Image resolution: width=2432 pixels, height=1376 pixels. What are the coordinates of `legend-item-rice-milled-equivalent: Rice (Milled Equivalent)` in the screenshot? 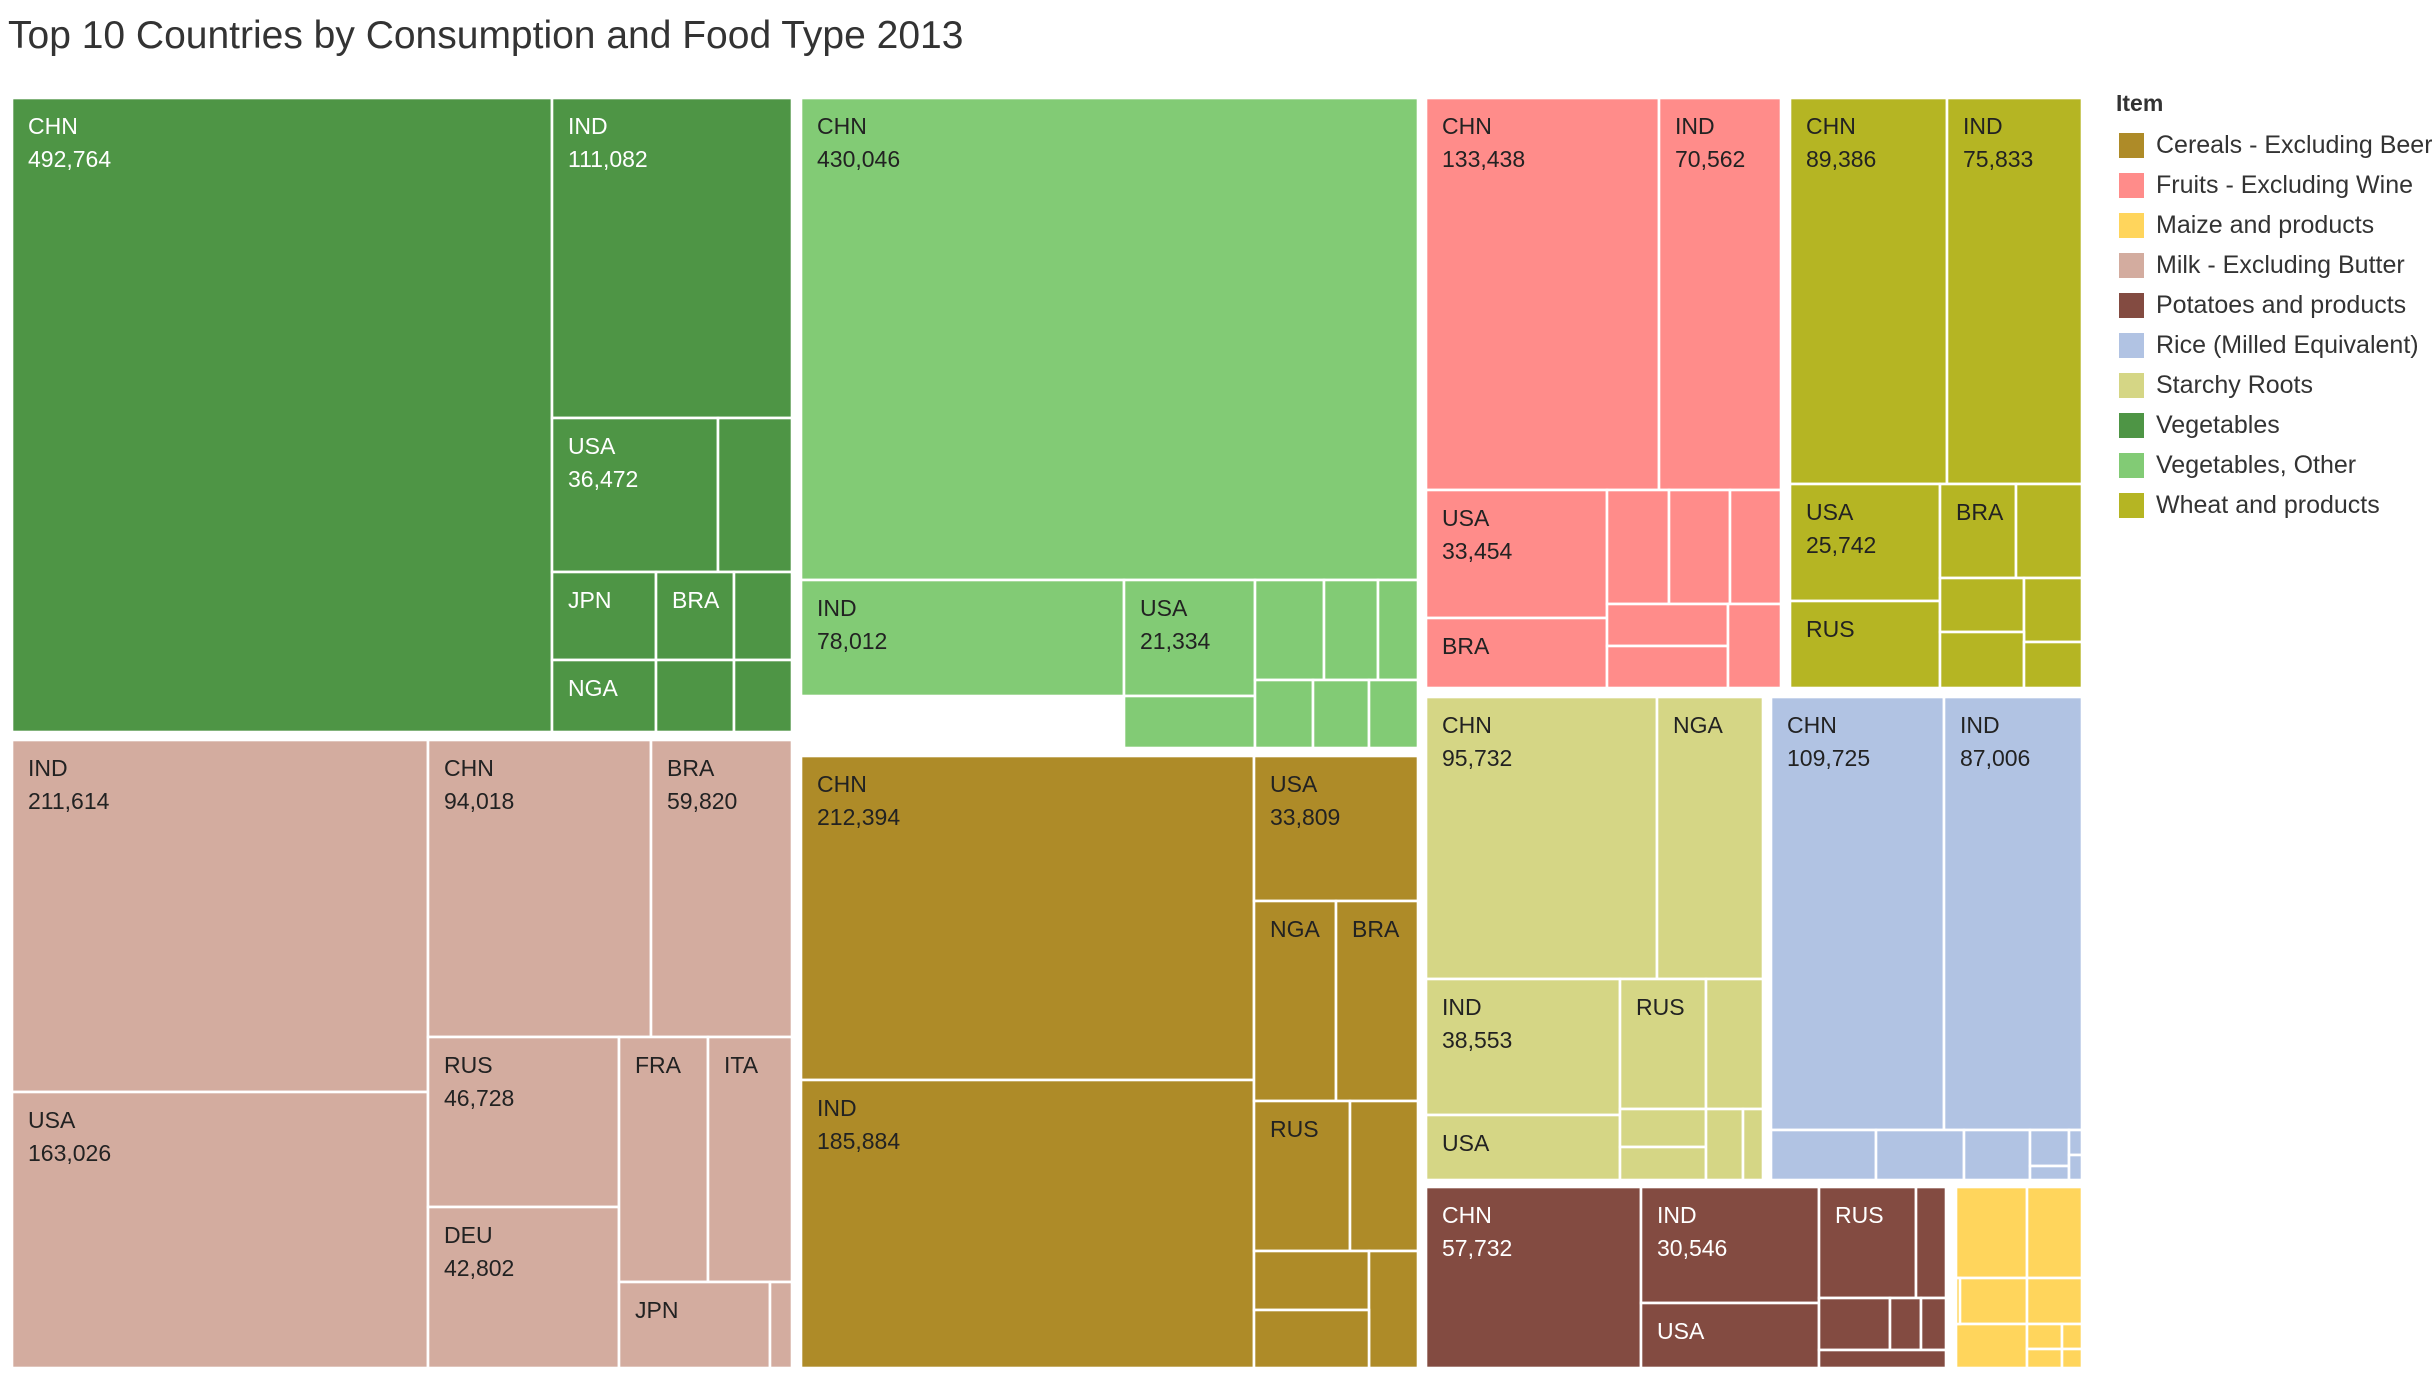 It's located at (2270, 345).